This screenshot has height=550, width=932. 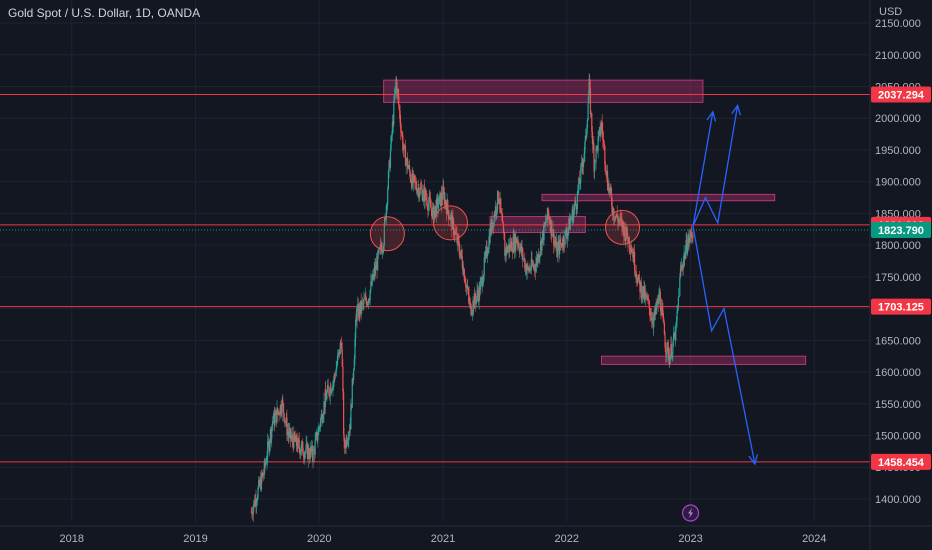 I want to click on price-tick-label: 2150.000, so click(x=898, y=24).